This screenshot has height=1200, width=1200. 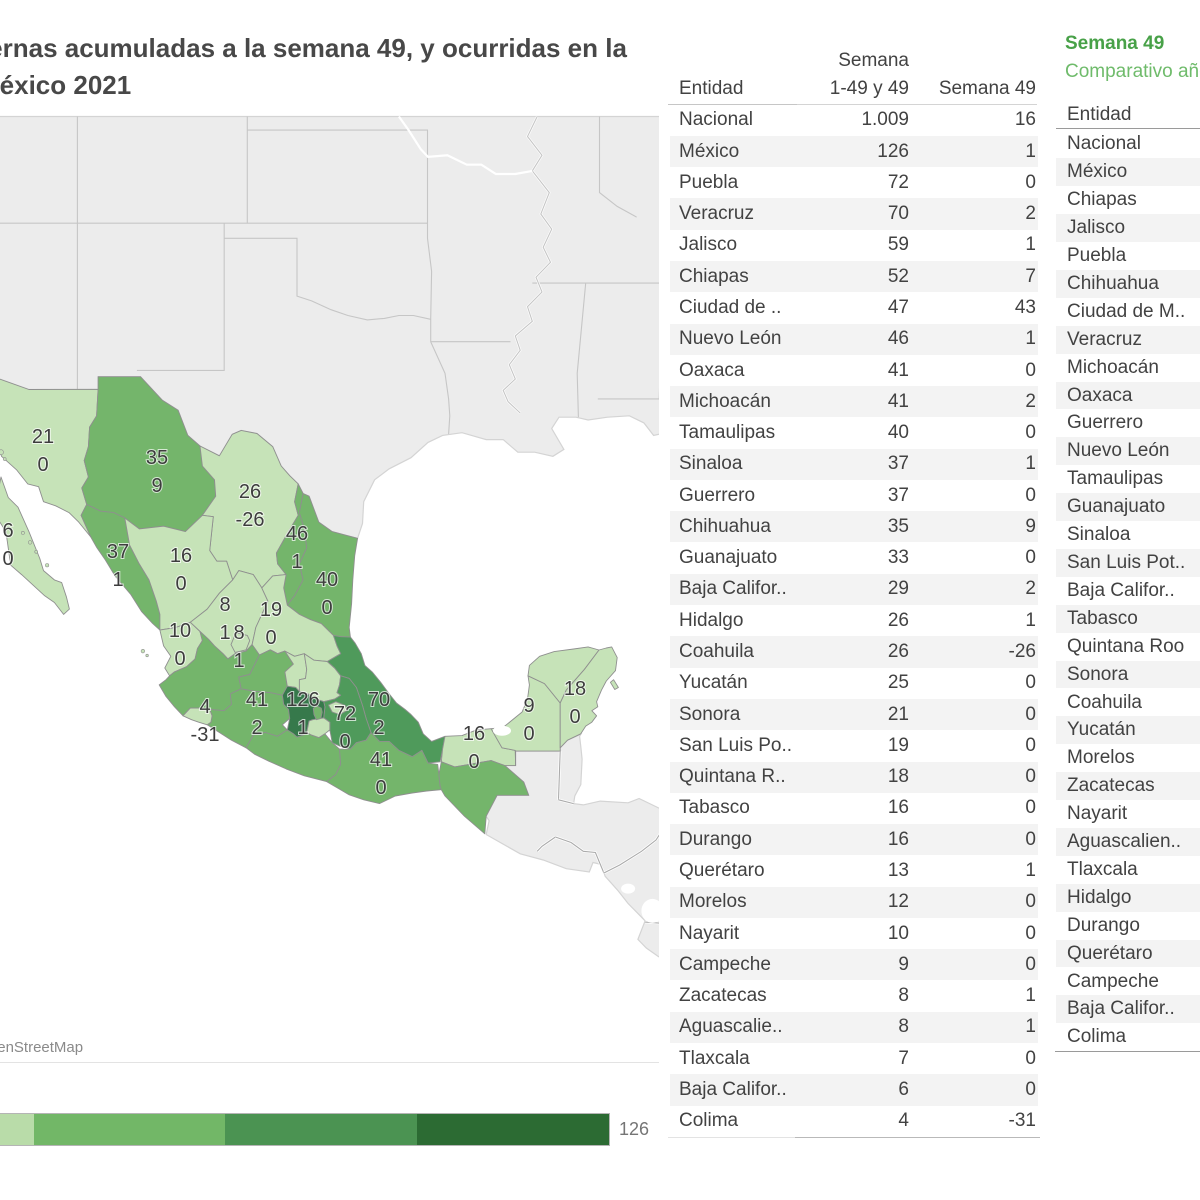 I want to click on svg-text: 10, so click(x=180, y=631).